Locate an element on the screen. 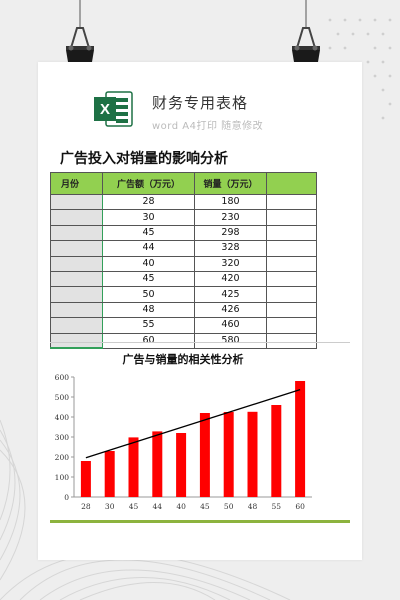 This screenshot has height=600, width=400. column-header-ad-spend: 广告额（万元） is located at coordinates (148, 183).